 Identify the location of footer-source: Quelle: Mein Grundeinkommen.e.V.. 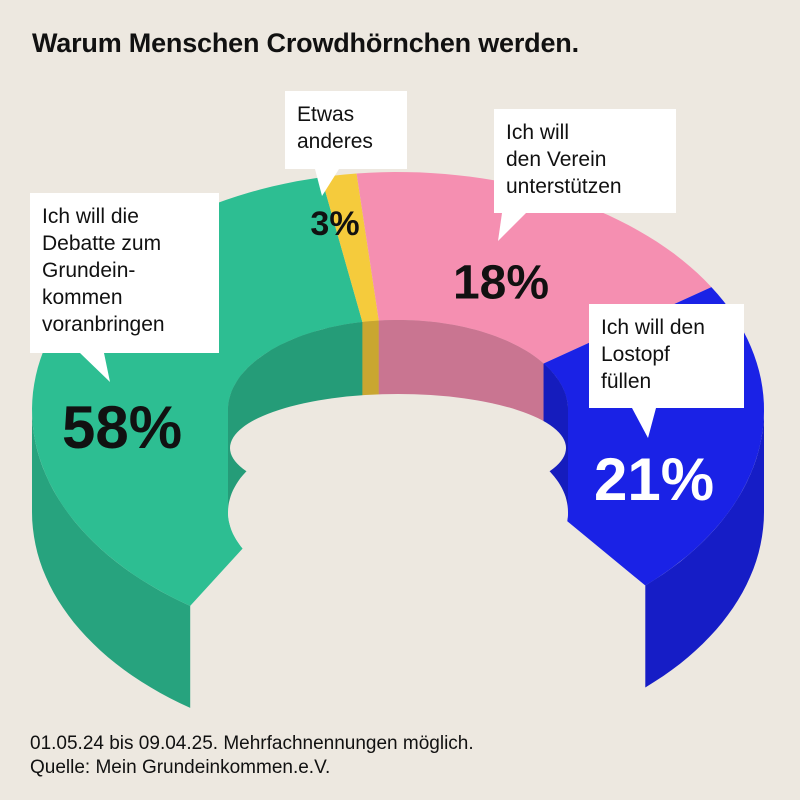
(180, 767).